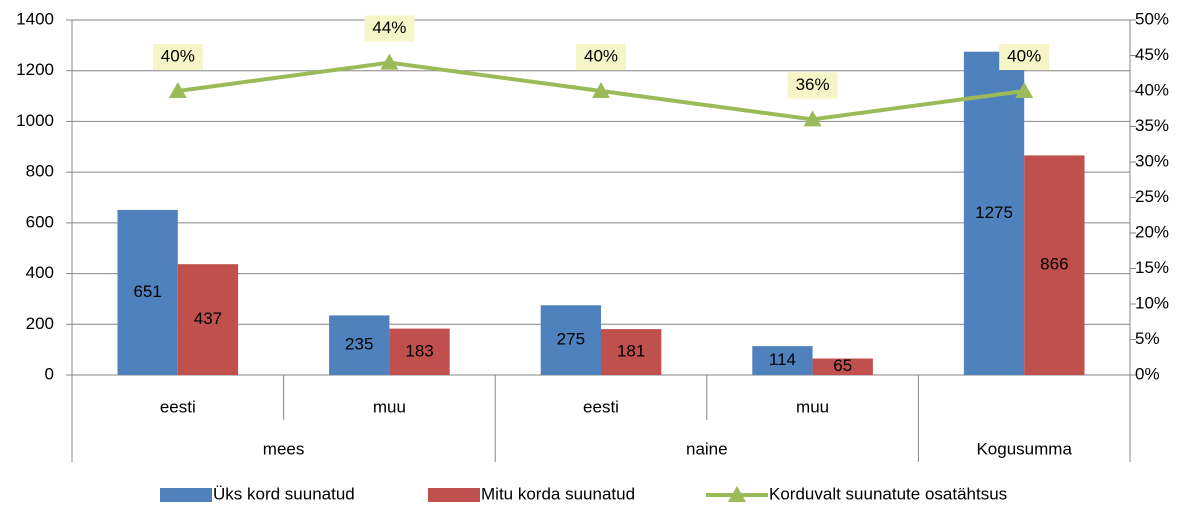  What do you see at coordinates (737, 494) in the screenshot?
I see `legend-marker` at bounding box center [737, 494].